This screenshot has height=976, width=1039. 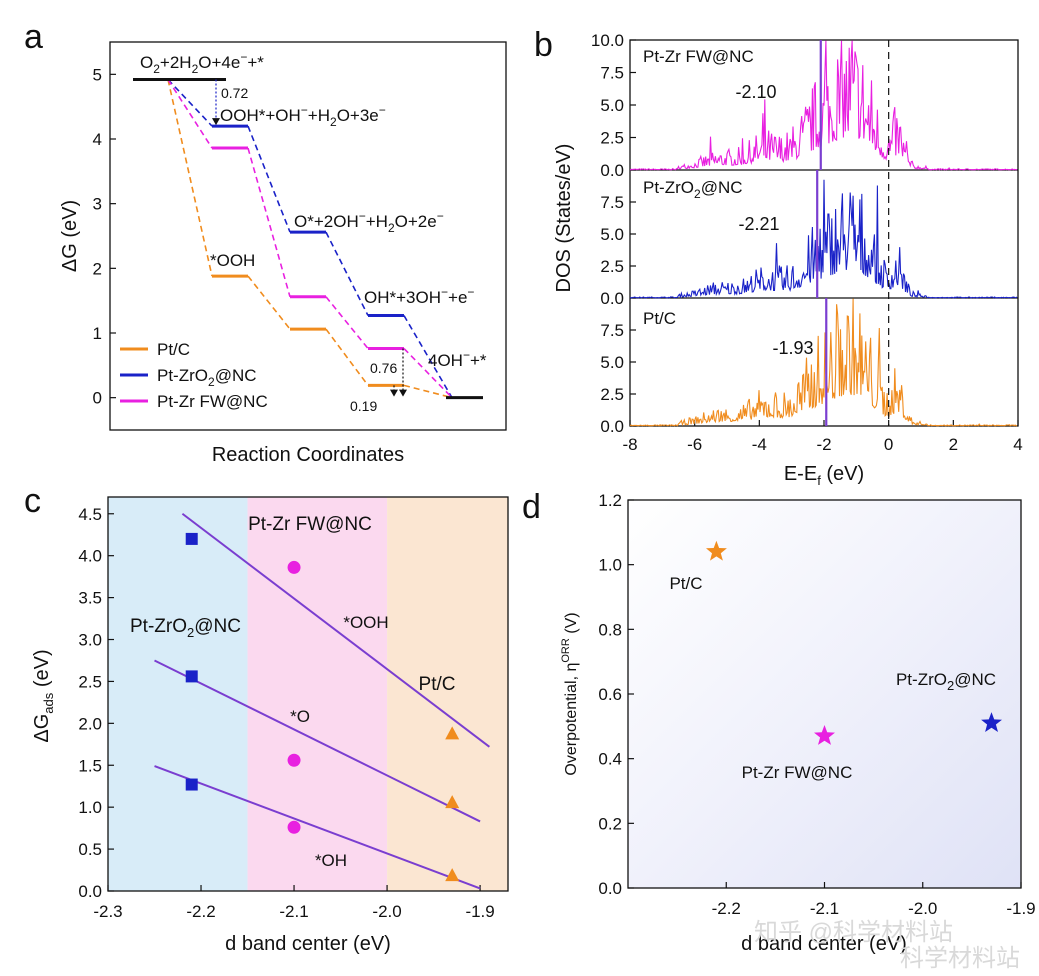 I want to click on watermark-text: 知乎 @科学材料站, so click(x=853, y=932).